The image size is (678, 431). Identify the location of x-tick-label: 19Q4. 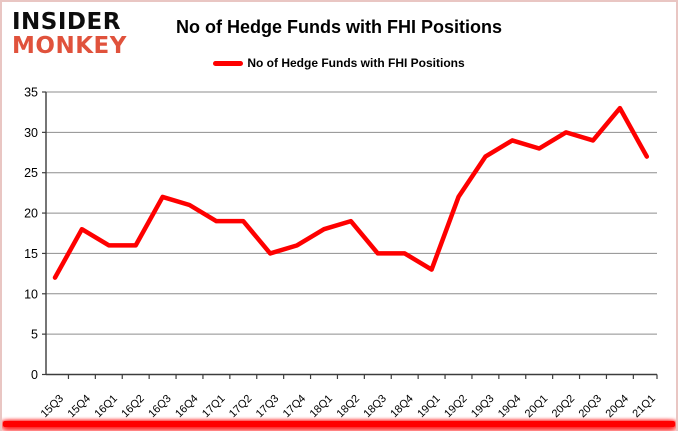
(510, 407).